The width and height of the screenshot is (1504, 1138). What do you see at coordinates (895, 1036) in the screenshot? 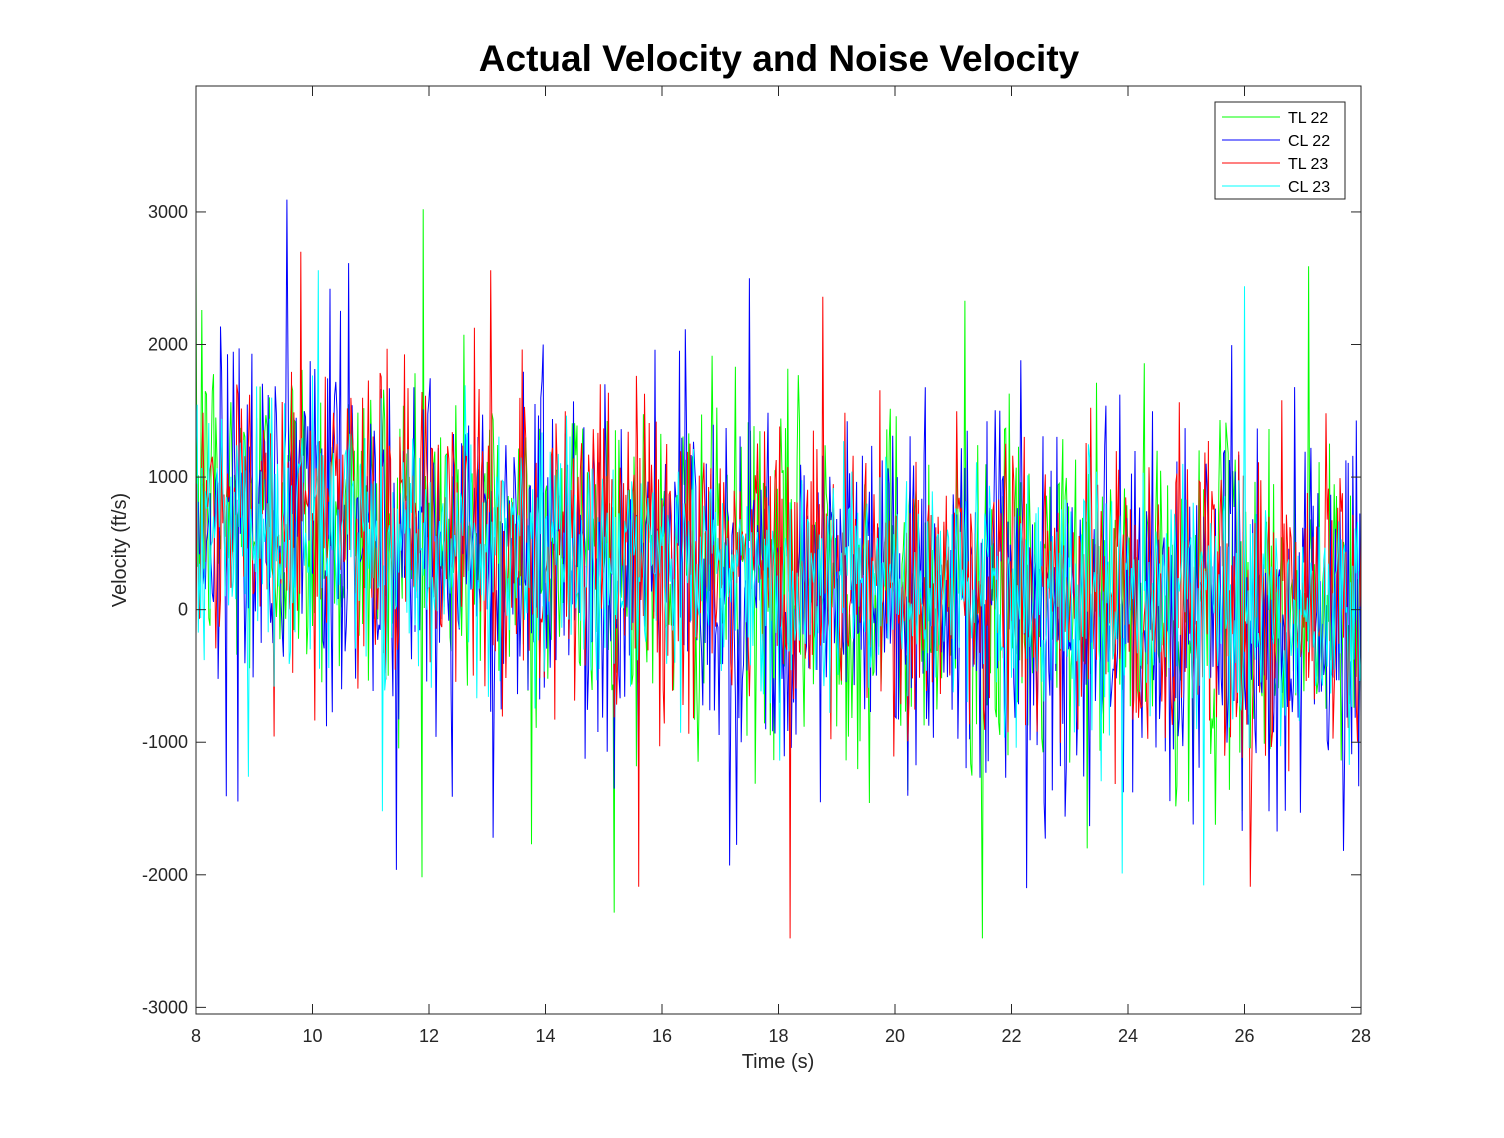
I see `x-tick-label: 20` at bounding box center [895, 1036].